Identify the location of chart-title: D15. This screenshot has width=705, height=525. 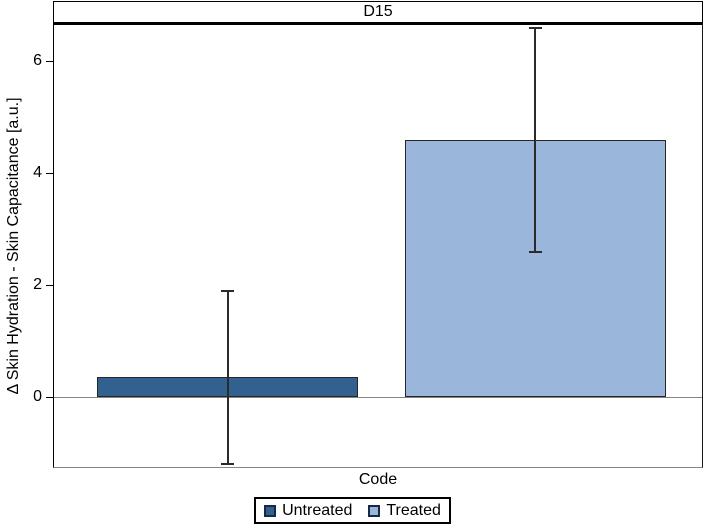
(378, 11).